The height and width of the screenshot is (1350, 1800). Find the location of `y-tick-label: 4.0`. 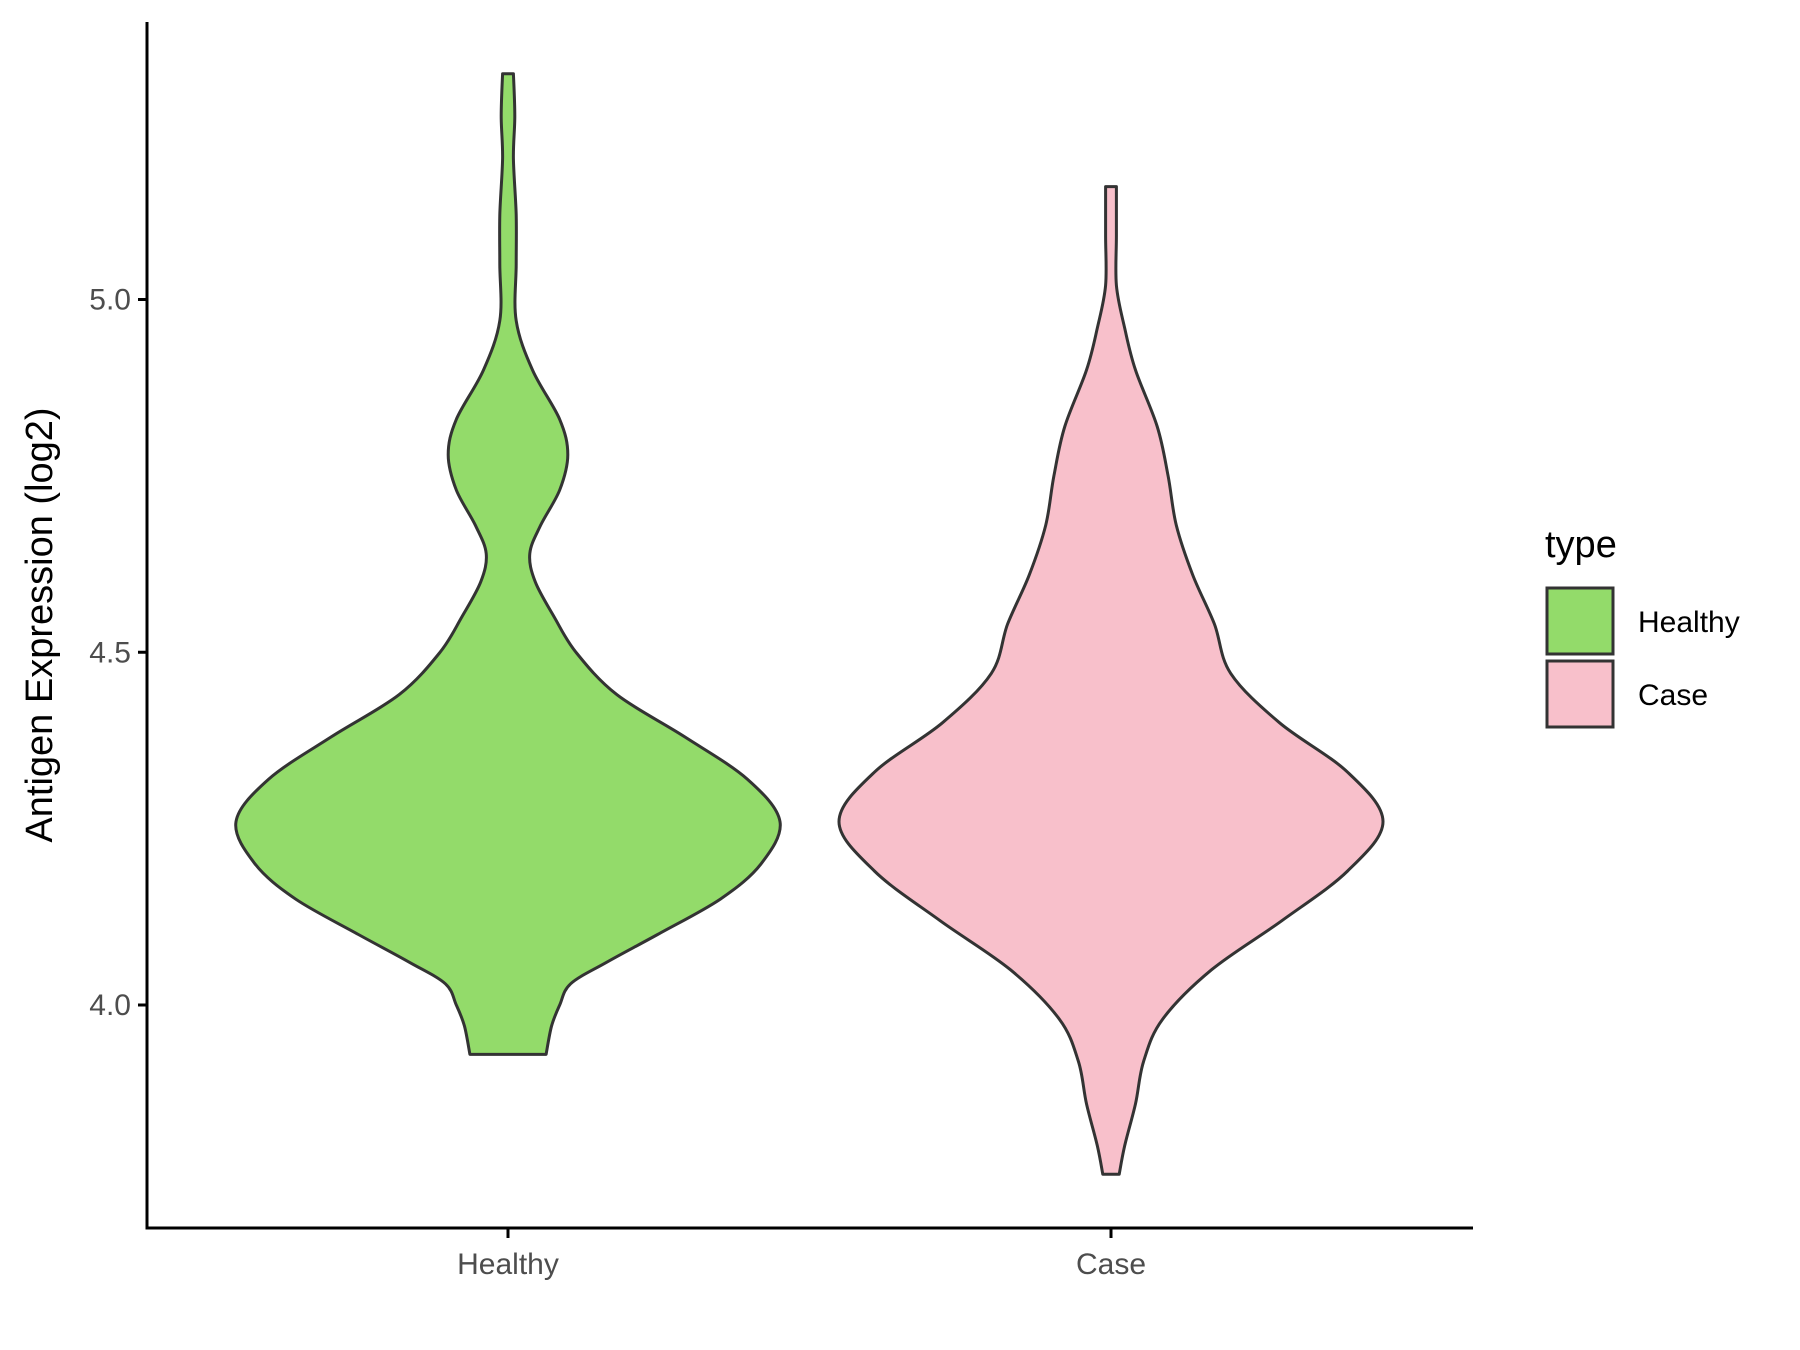

y-tick-label: 4.0 is located at coordinates (110, 1005).